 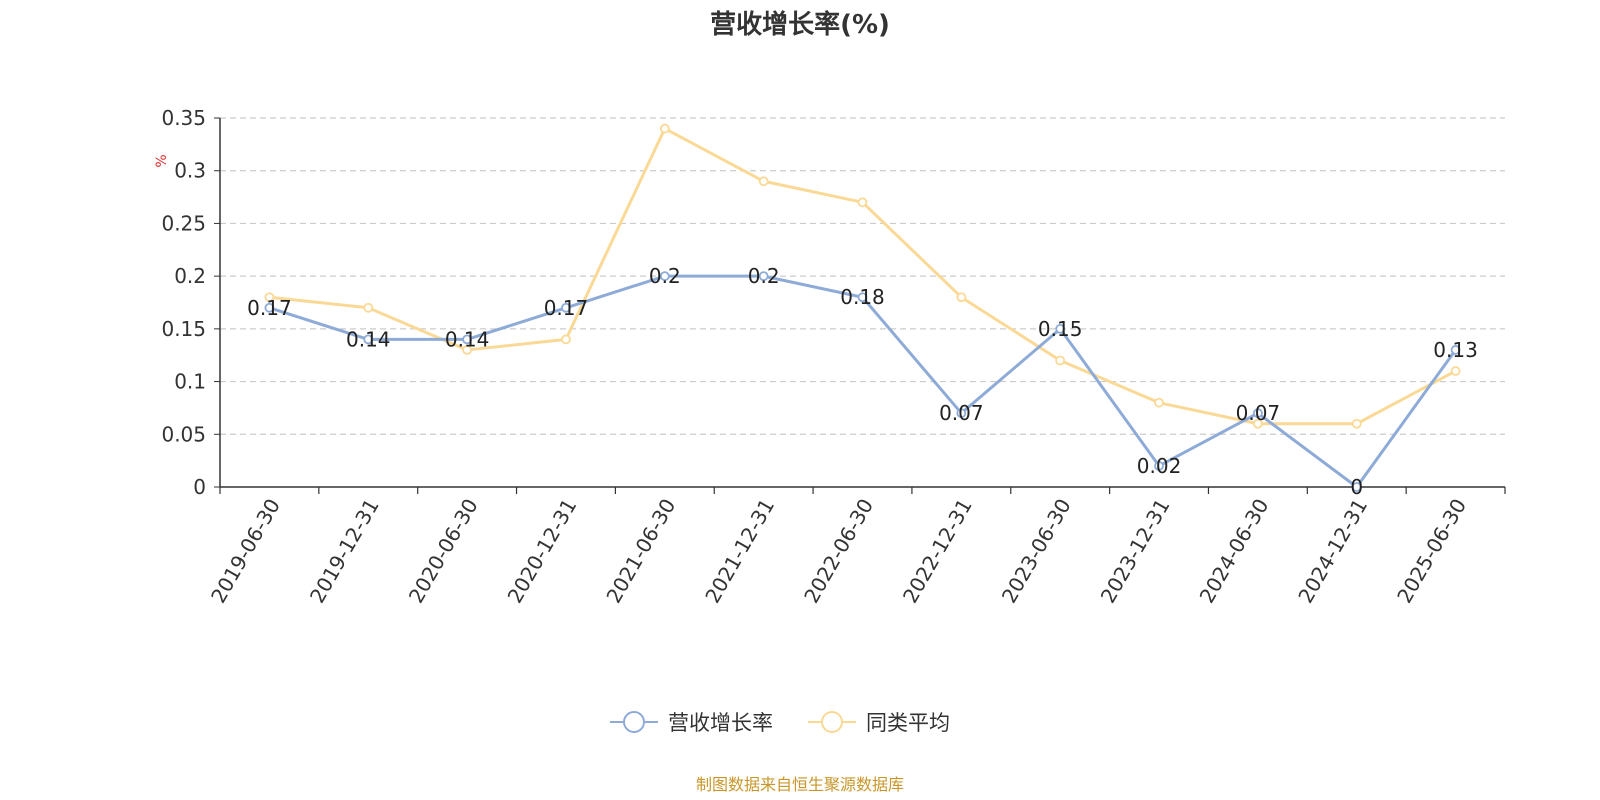 I want to click on x-tick-label: 2023-12-31, so click(x=1135, y=551).